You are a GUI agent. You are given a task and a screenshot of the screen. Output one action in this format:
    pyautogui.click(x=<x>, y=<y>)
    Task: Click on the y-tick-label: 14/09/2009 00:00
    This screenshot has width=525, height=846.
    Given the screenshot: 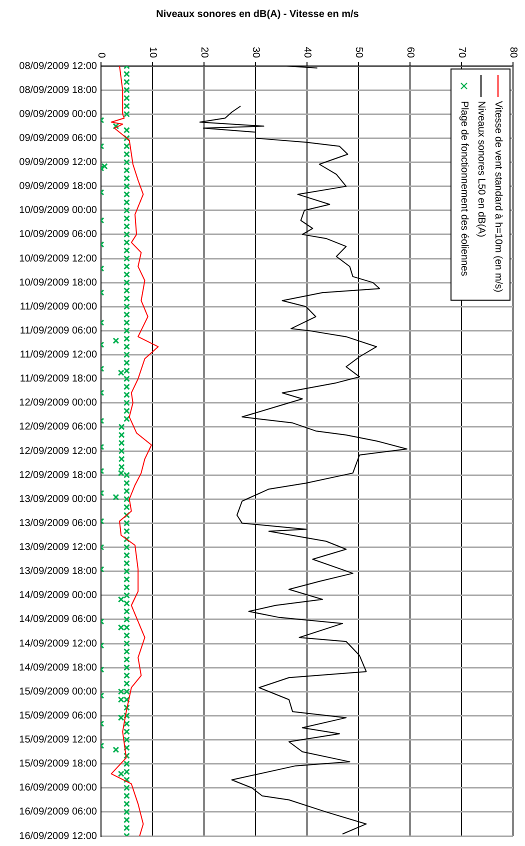 What is the action you would take?
    pyautogui.click(x=58, y=596)
    